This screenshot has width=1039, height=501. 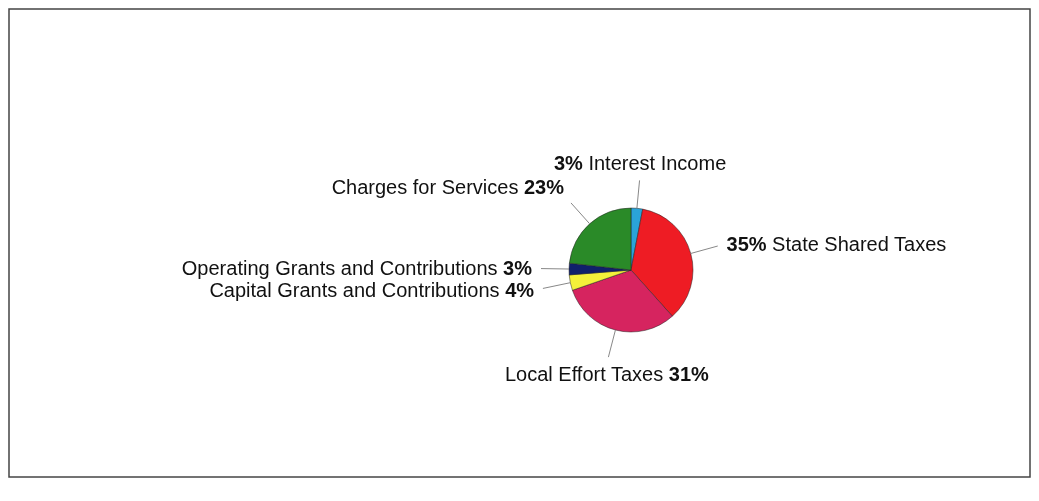 What do you see at coordinates (427, 187) in the screenshot?
I see `slice-label: Charges for Services` at bounding box center [427, 187].